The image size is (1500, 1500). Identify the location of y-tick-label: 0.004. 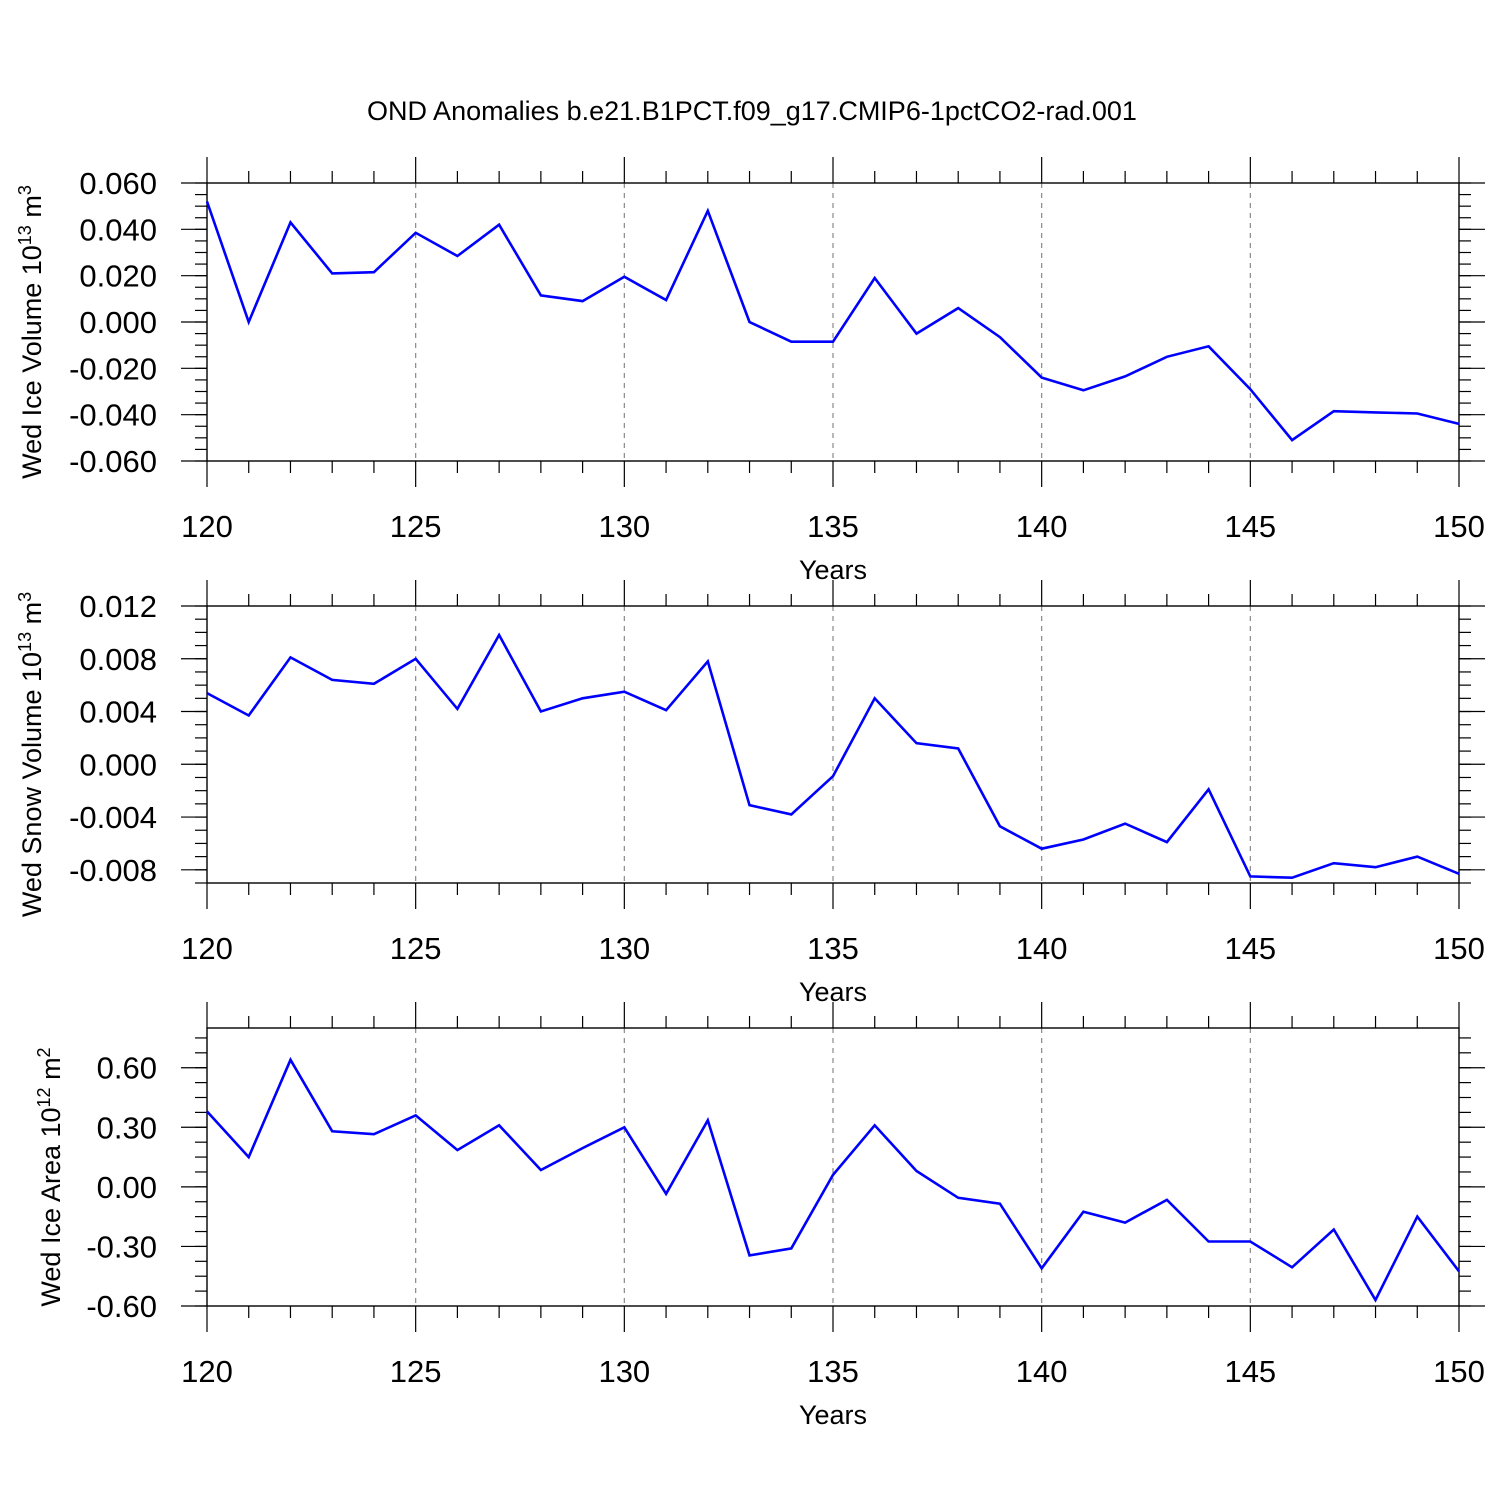
(118, 712).